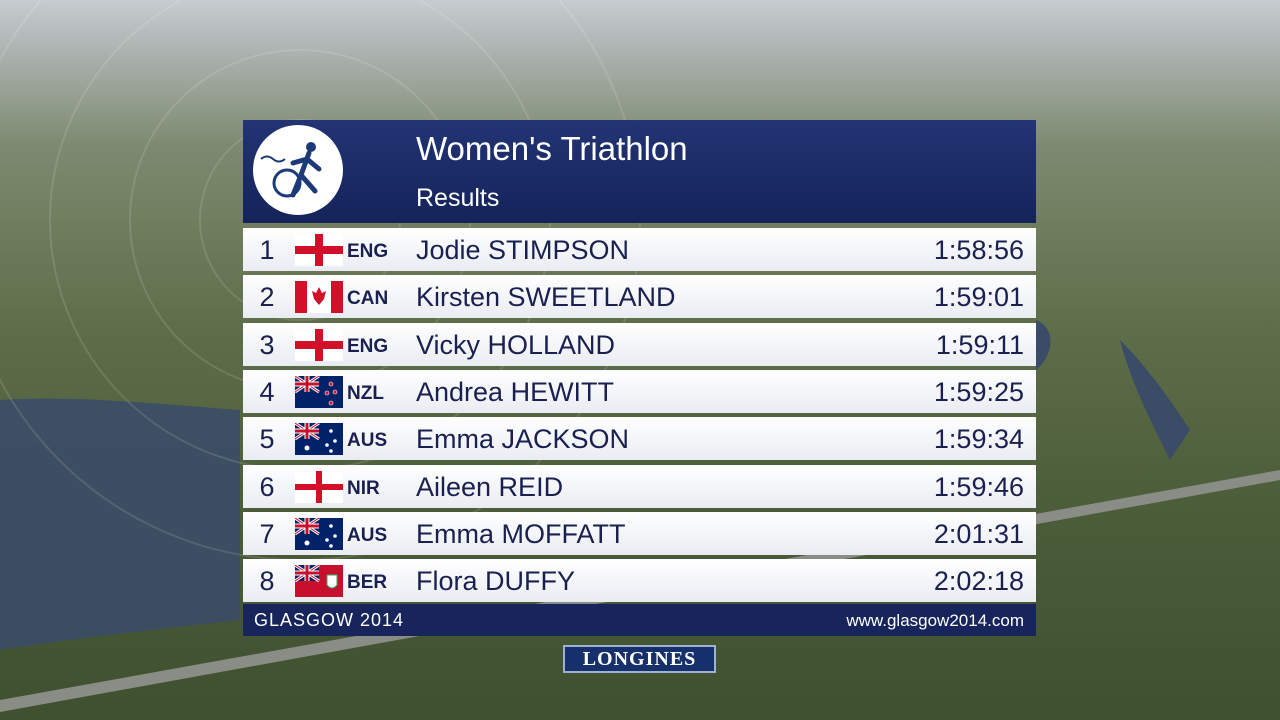 The height and width of the screenshot is (720, 1280). I want to click on rank: 1, so click(267, 250).